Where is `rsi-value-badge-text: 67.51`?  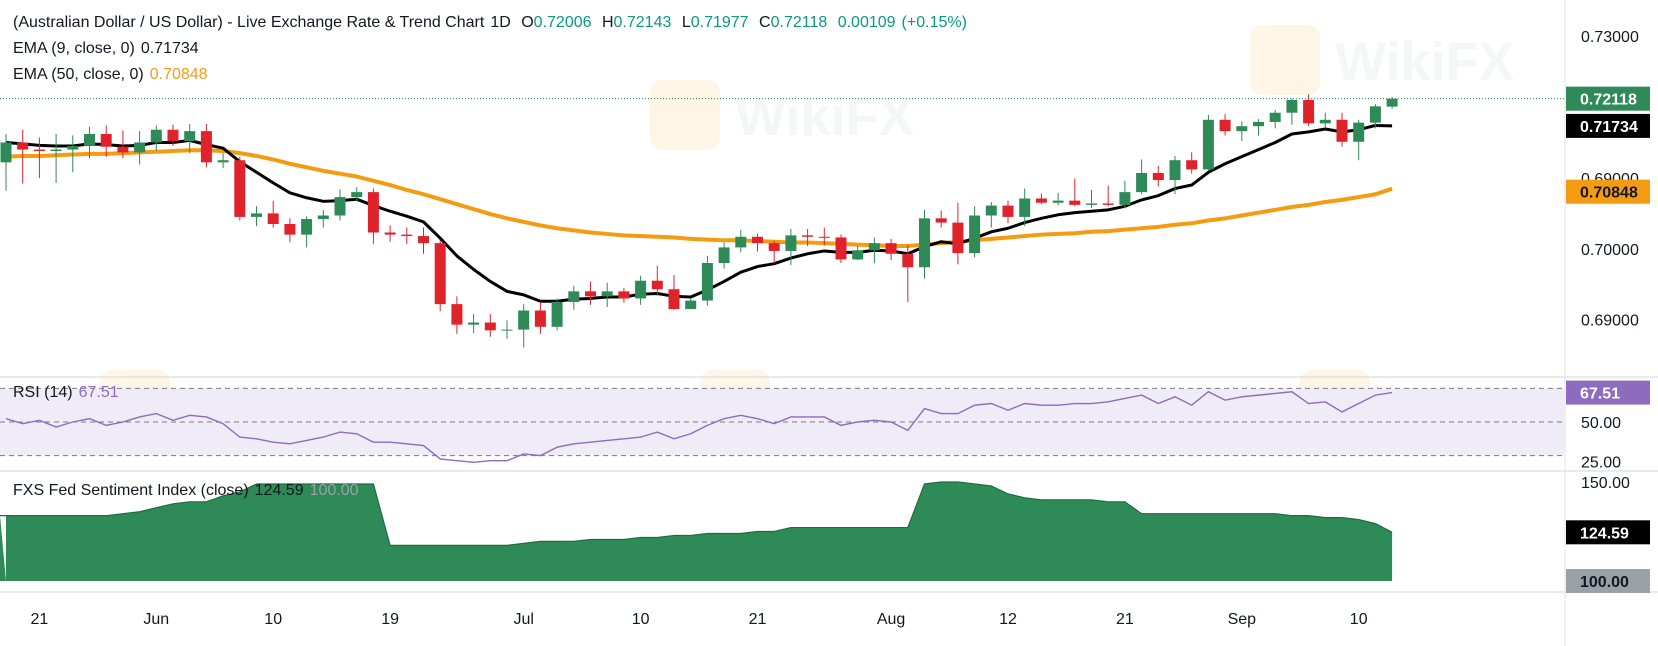
rsi-value-badge-text: 67.51 is located at coordinates (1600, 394).